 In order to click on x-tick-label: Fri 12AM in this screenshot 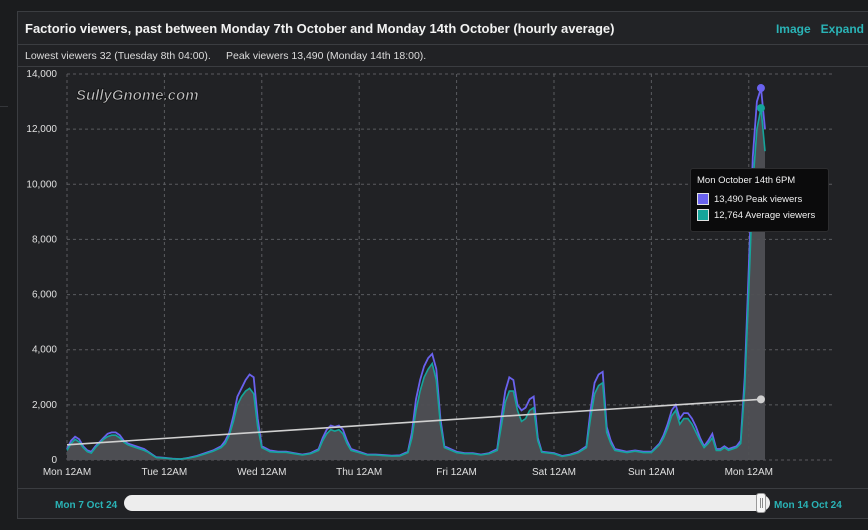, I will do `click(456, 472)`.